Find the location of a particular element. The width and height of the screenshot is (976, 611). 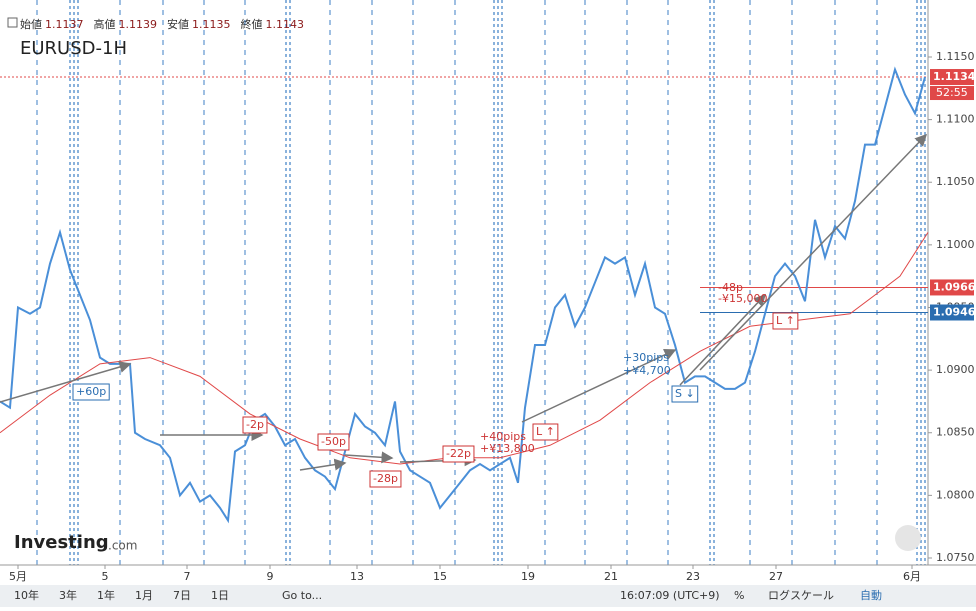

ohlc-value: 1.1143 is located at coordinates (285, 24).